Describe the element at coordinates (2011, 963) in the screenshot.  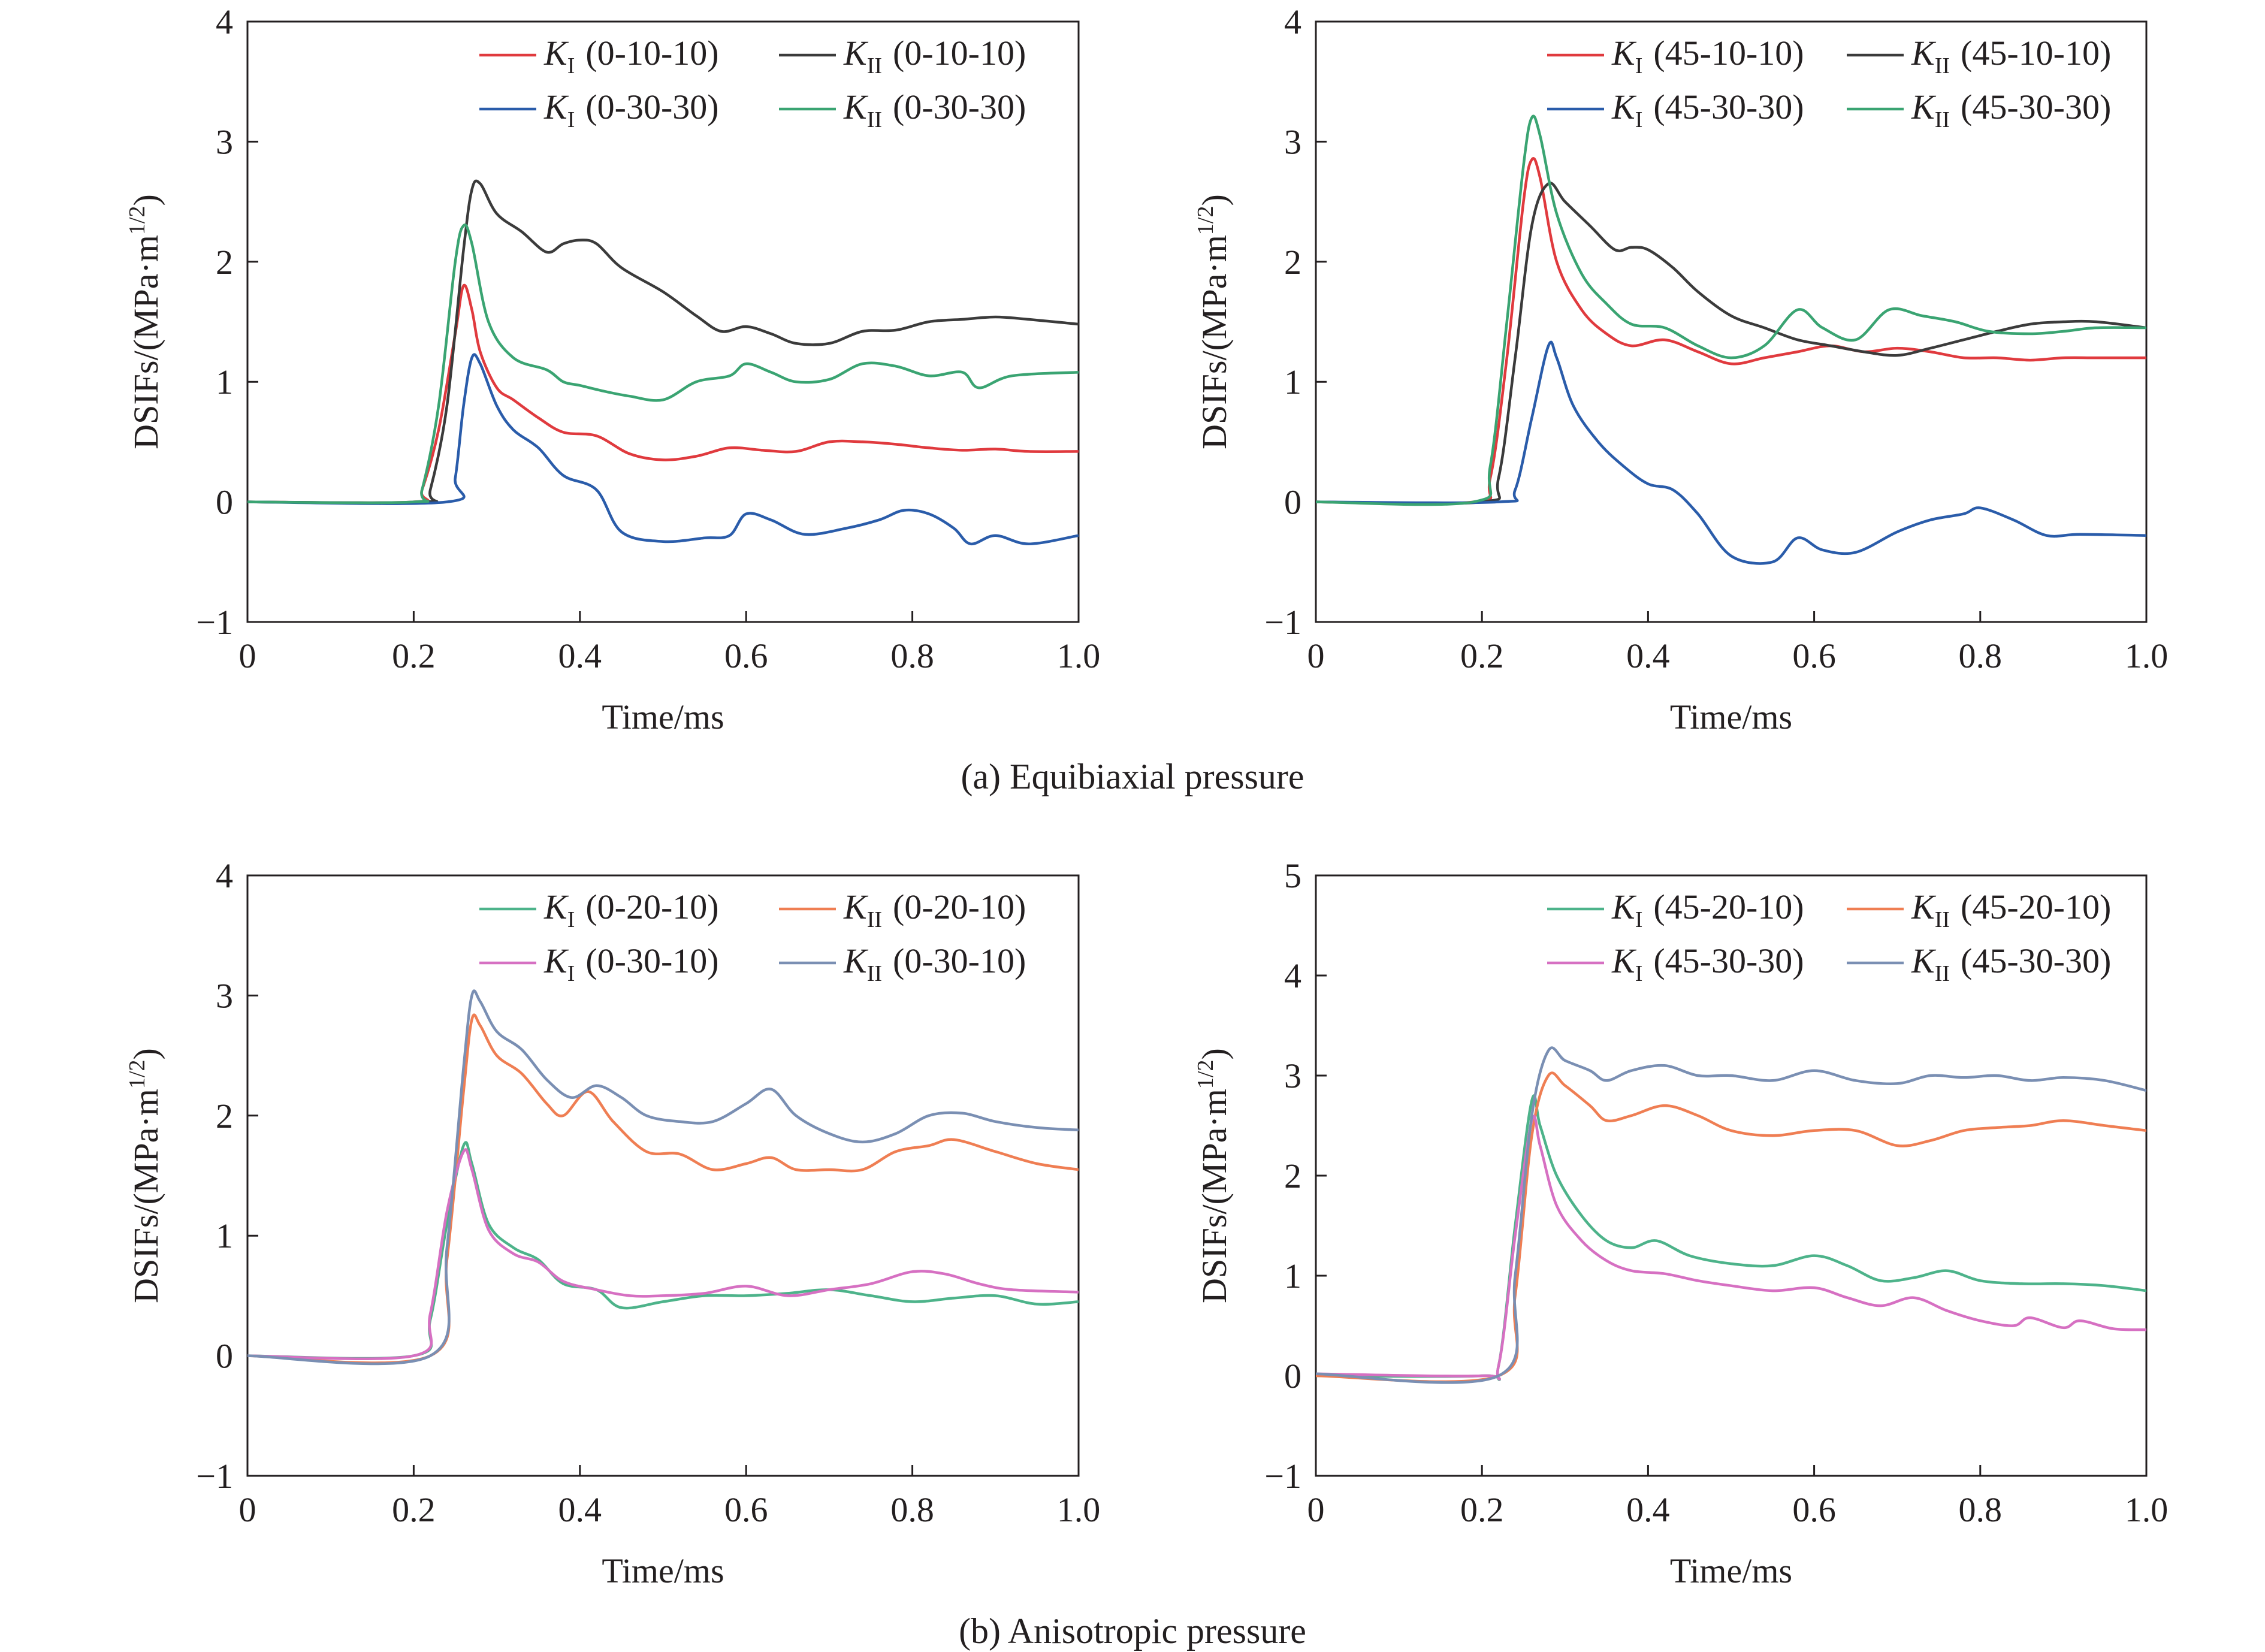
I see `legend-label: KII (45-30-30)` at that location.